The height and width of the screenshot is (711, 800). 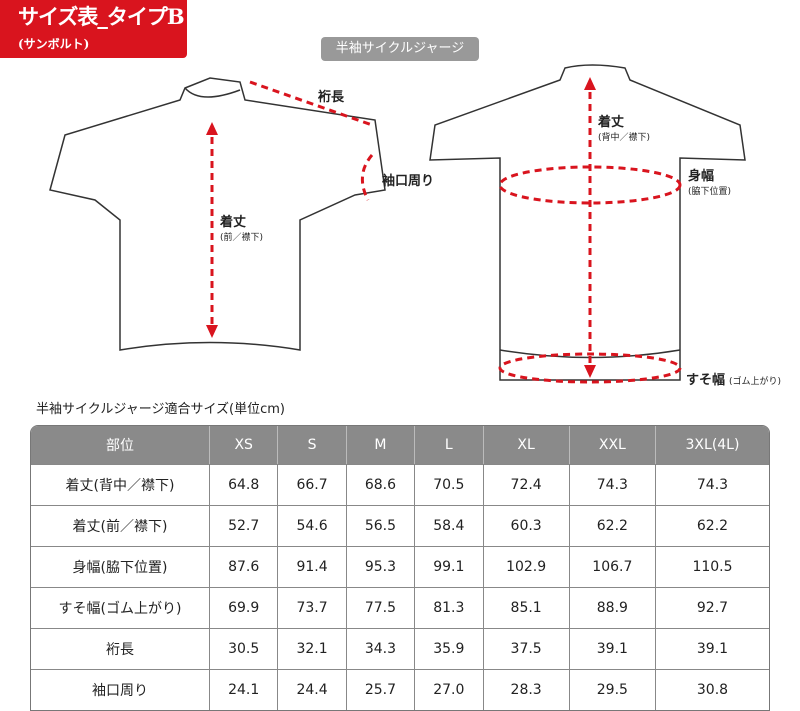 What do you see at coordinates (243, 484) in the screenshot?
I see `size-value: 64.8` at bounding box center [243, 484].